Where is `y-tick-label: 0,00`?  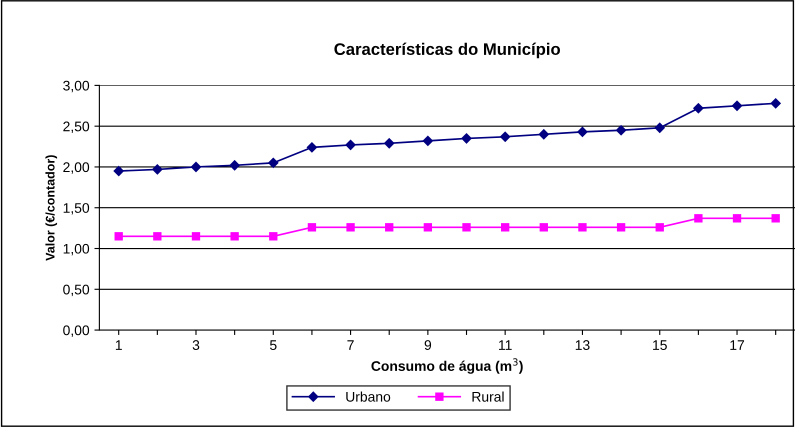
y-tick-label: 0,00 is located at coordinates (76, 331).